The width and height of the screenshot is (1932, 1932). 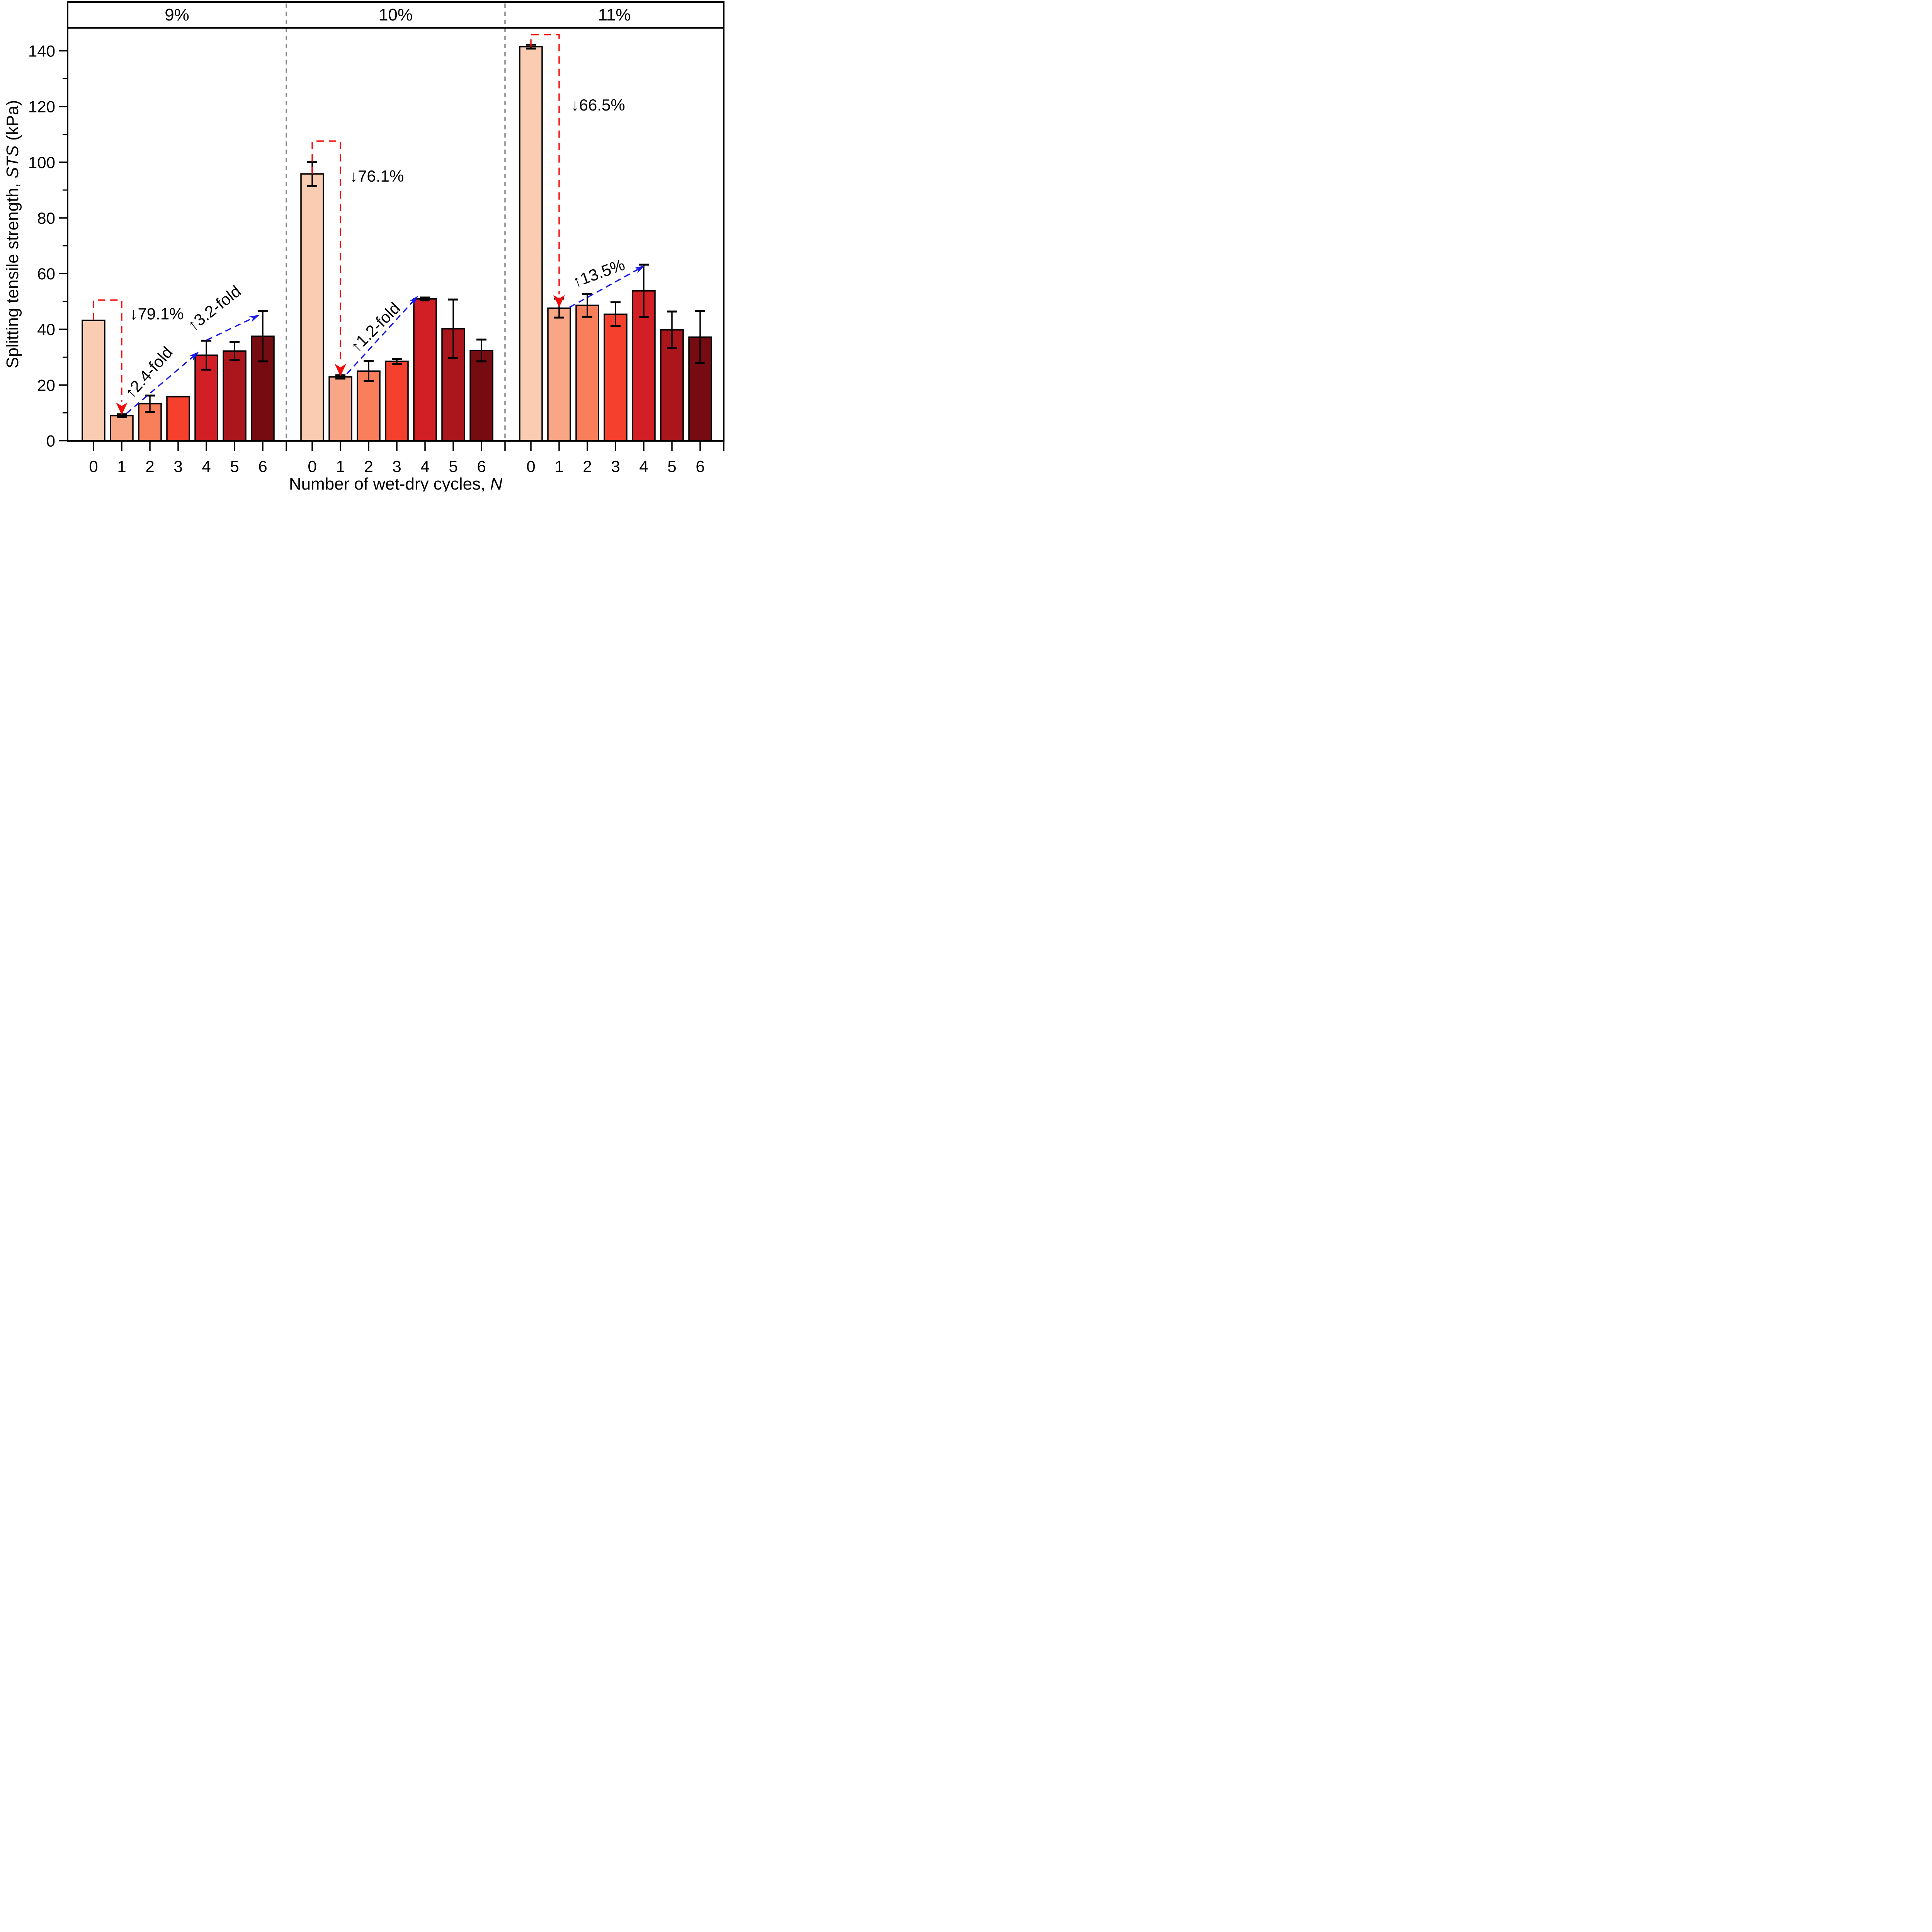 What do you see at coordinates (122, 428) in the screenshot?
I see `bar-9%-N1` at bounding box center [122, 428].